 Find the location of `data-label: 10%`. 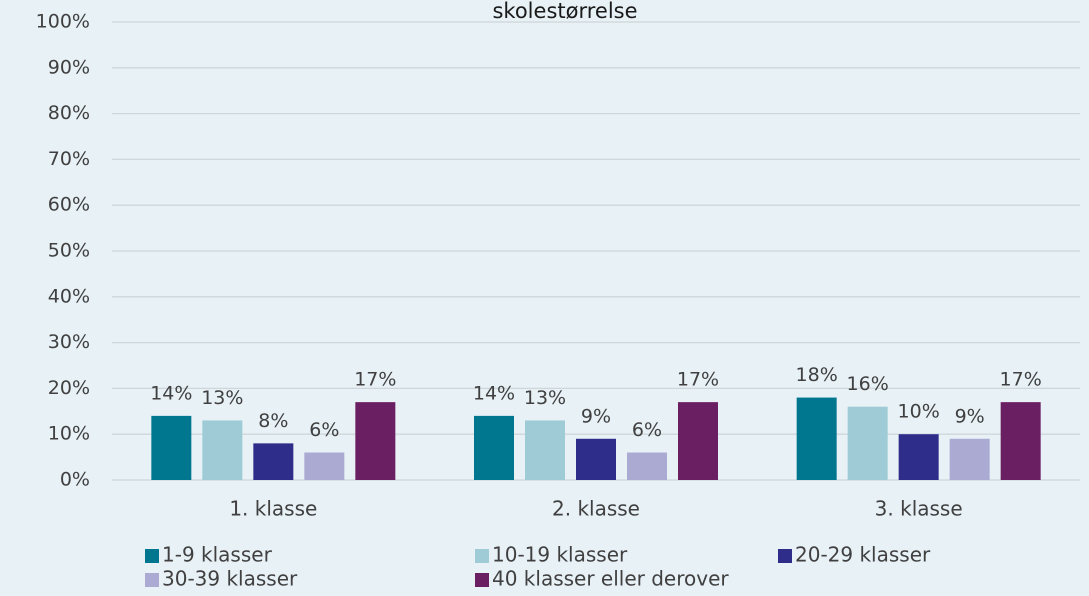

data-label: 10% is located at coordinates (919, 412).